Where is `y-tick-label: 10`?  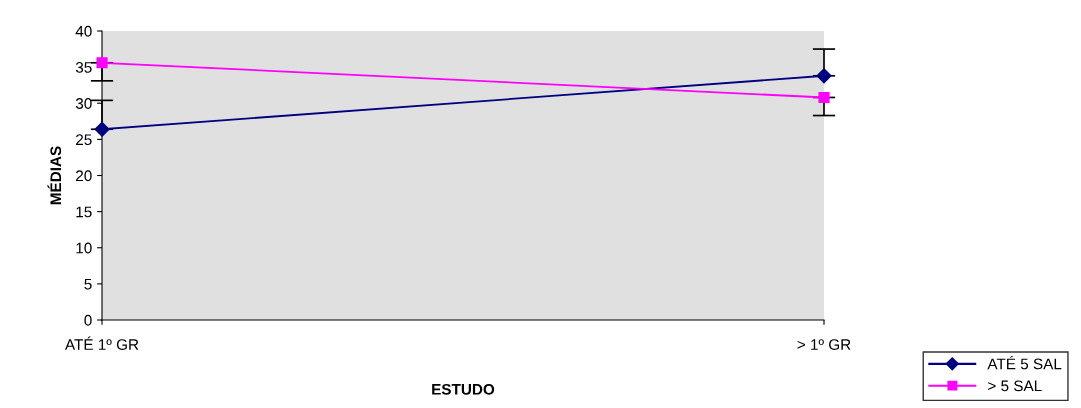 y-tick-label: 10 is located at coordinates (84, 248).